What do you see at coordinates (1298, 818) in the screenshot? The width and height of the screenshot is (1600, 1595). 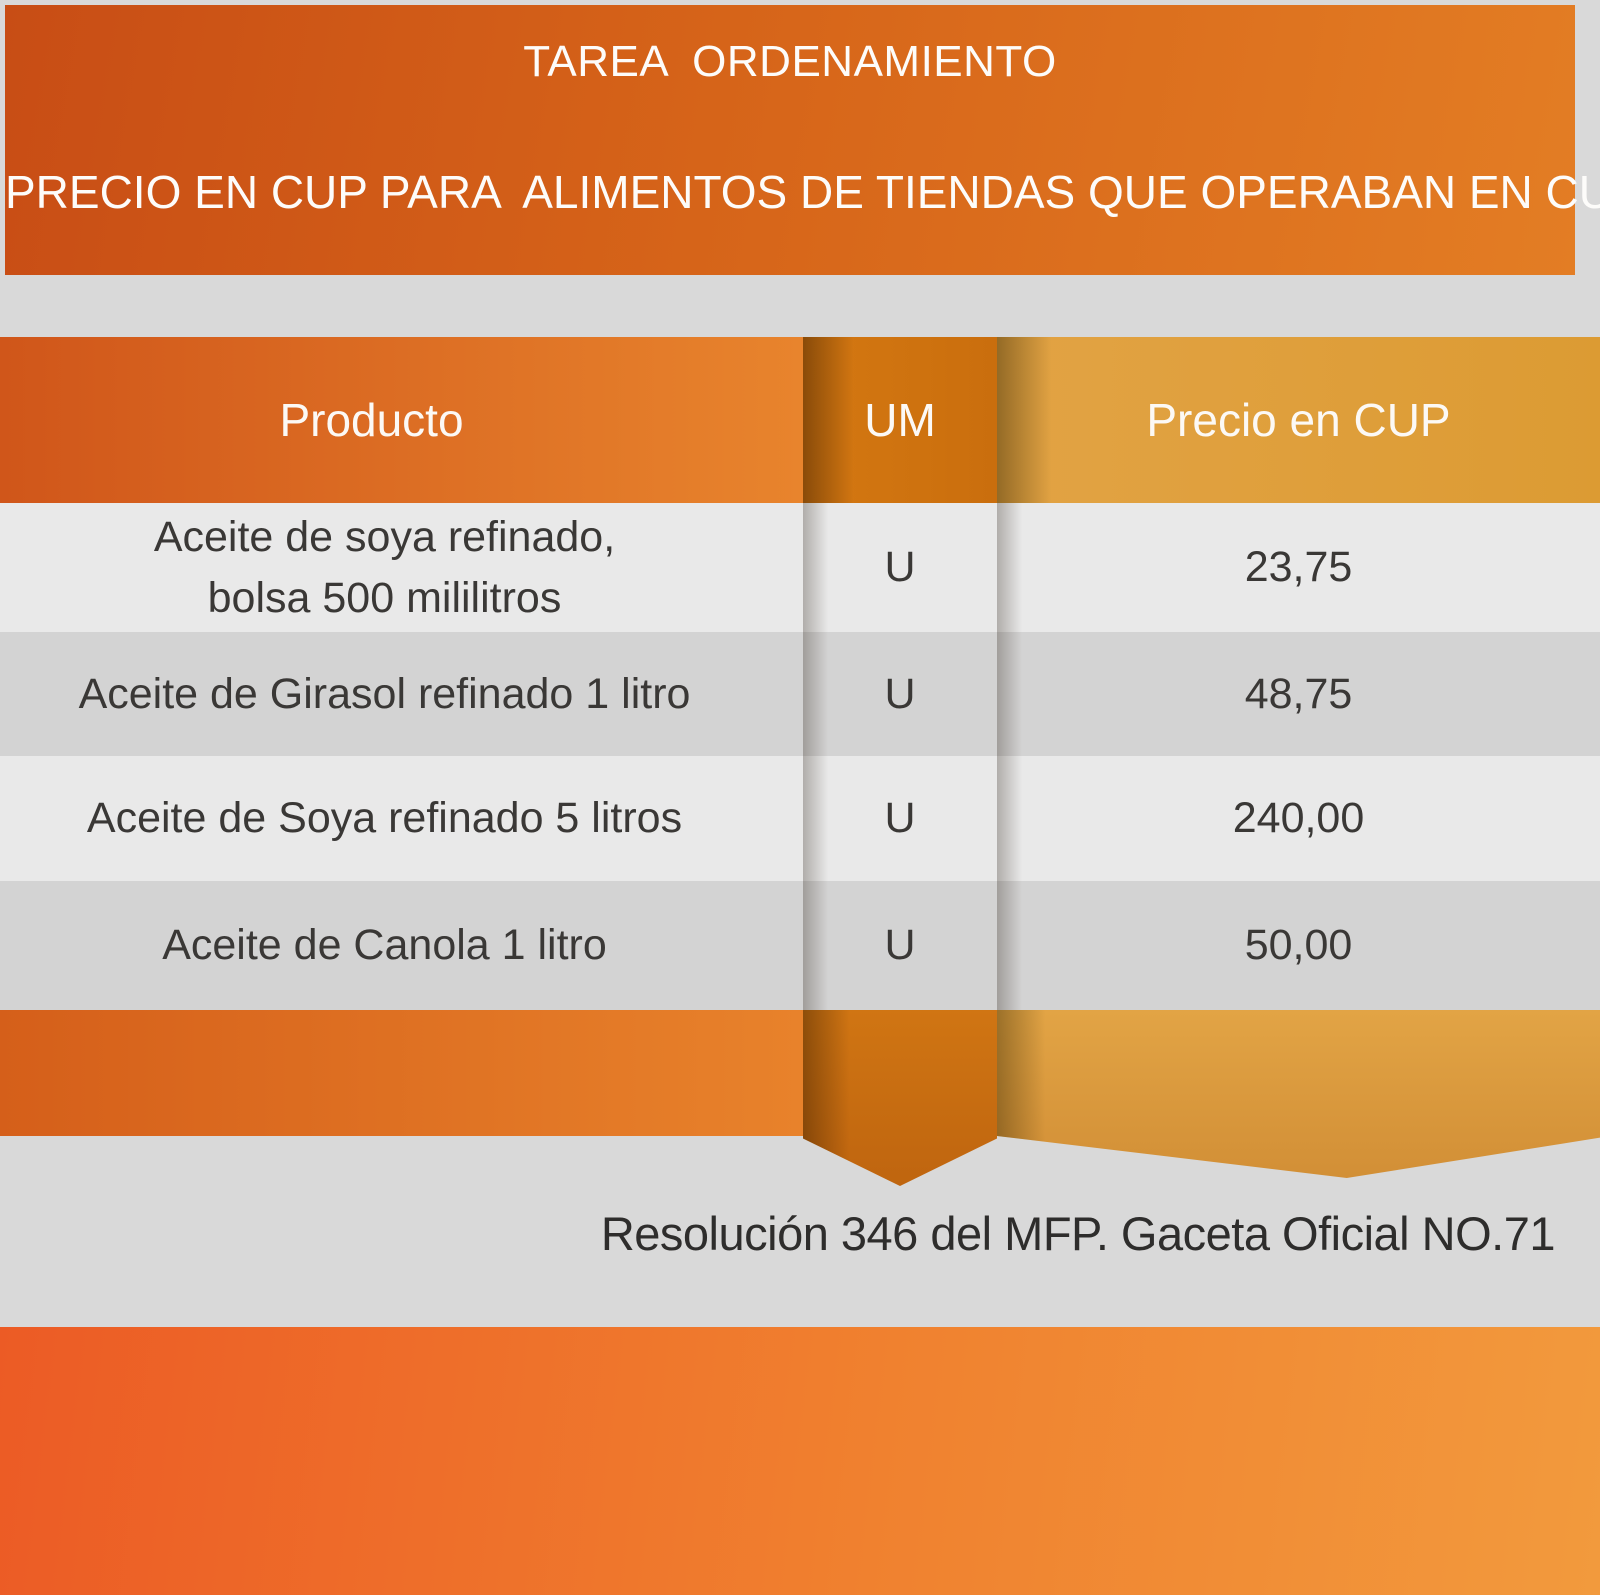 I see `price-cell: 240,00` at bounding box center [1298, 818].